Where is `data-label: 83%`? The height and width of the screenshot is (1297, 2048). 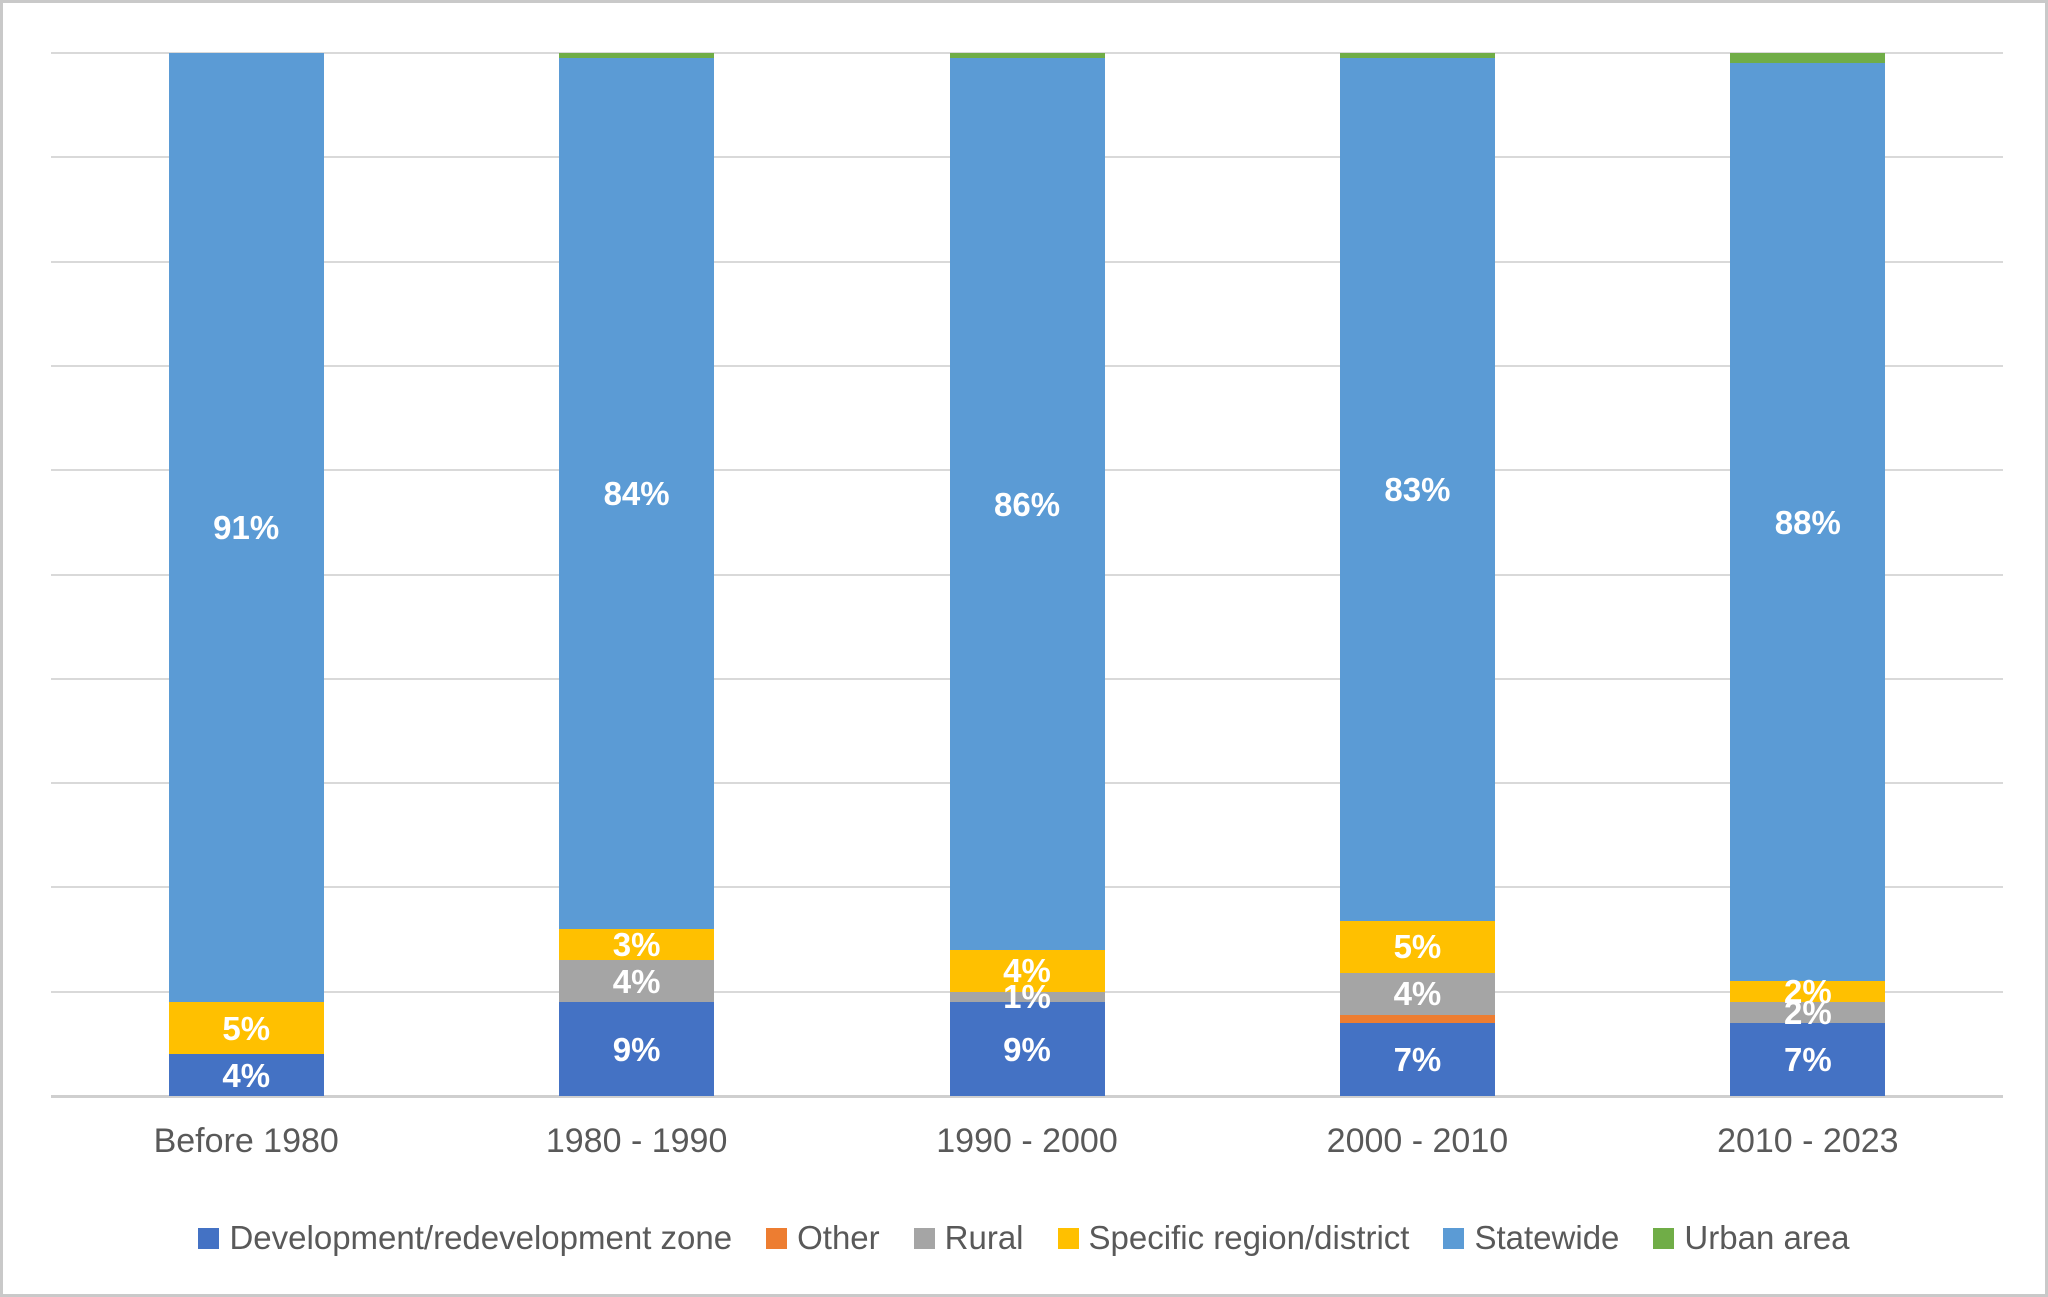 data-label: 83% is located at coordinates (1417, 489).